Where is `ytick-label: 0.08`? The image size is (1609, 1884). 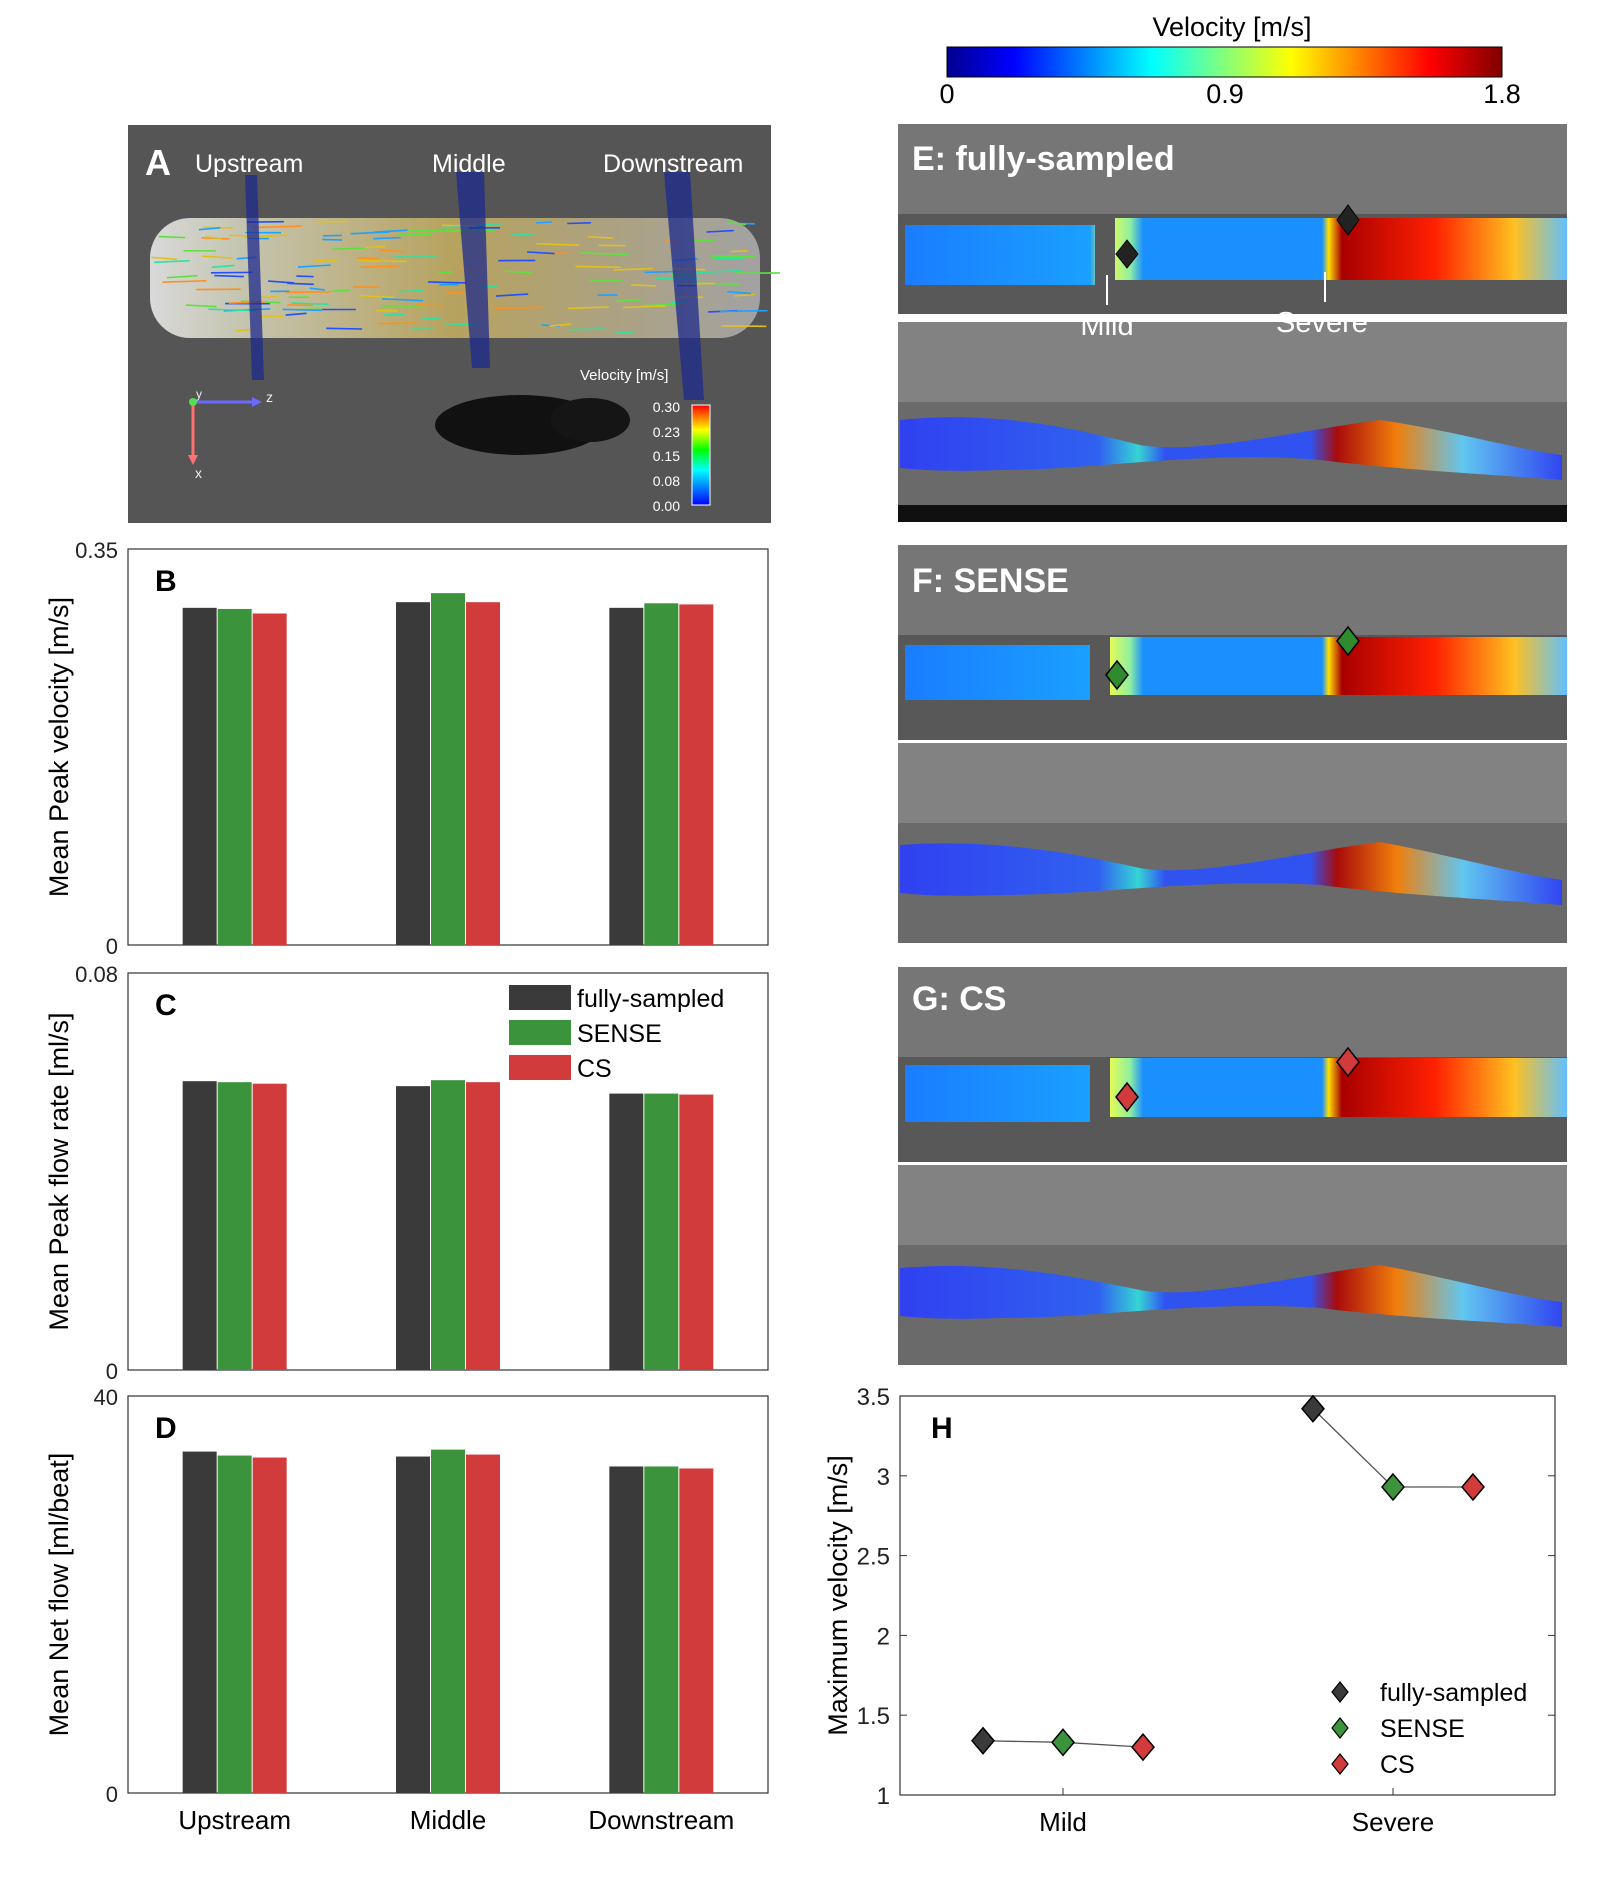 ytick-label: 0.08 is located at coordinates (96, 974).